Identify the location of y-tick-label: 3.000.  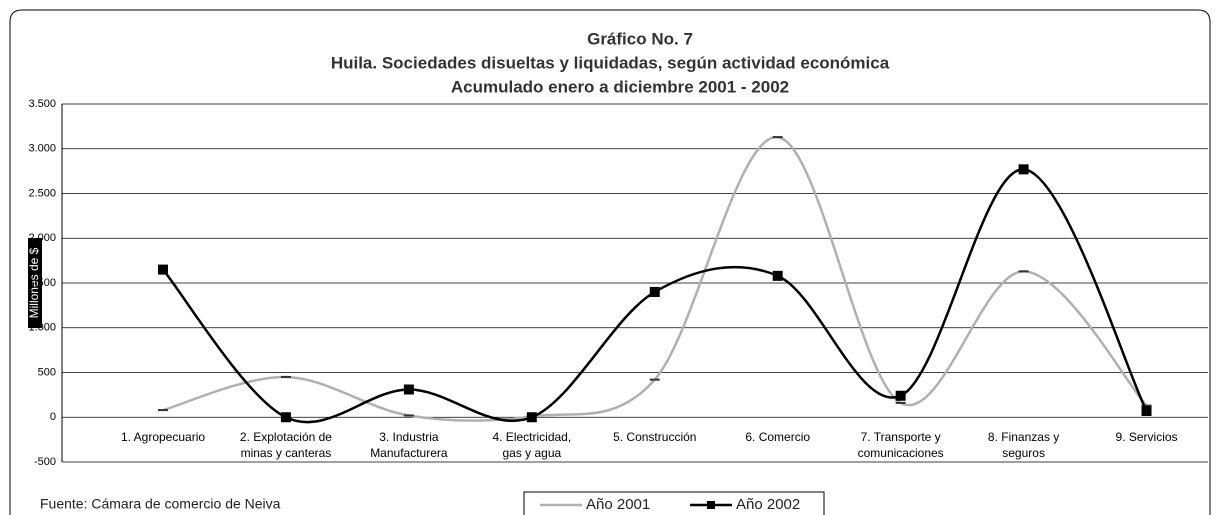
(42, 149).